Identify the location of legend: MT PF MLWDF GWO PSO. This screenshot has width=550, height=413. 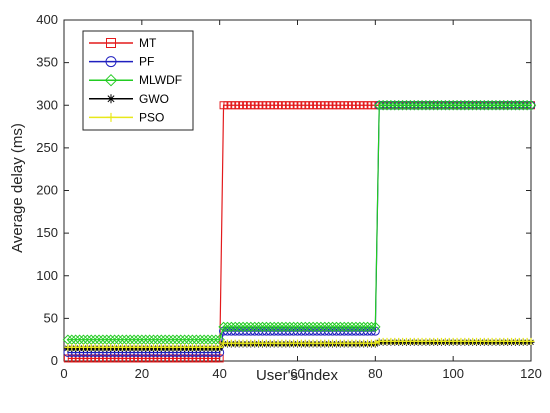
(138, 80).